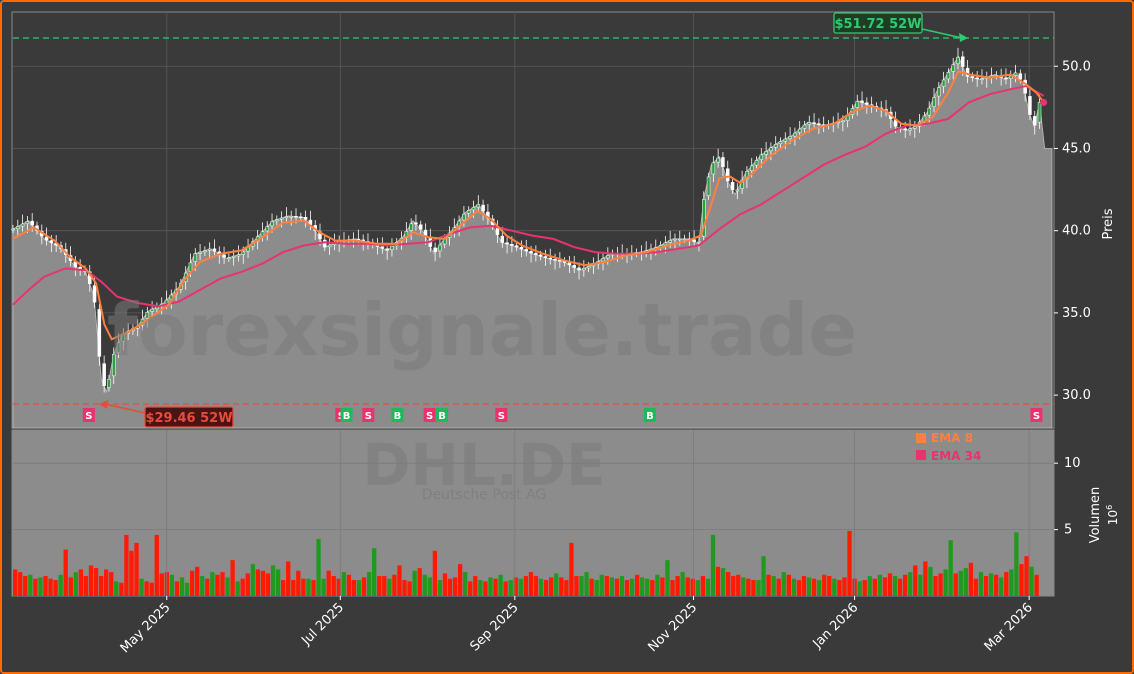 The height and width of the screenshot is (674, 1134). I want to click on volume-axis-label: Volumen, so click(1095, 515).